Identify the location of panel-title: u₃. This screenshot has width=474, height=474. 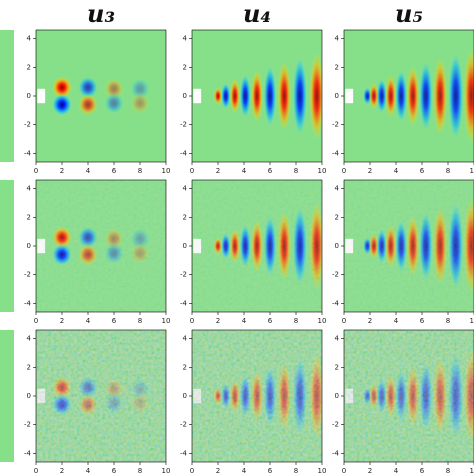
(101, 14).